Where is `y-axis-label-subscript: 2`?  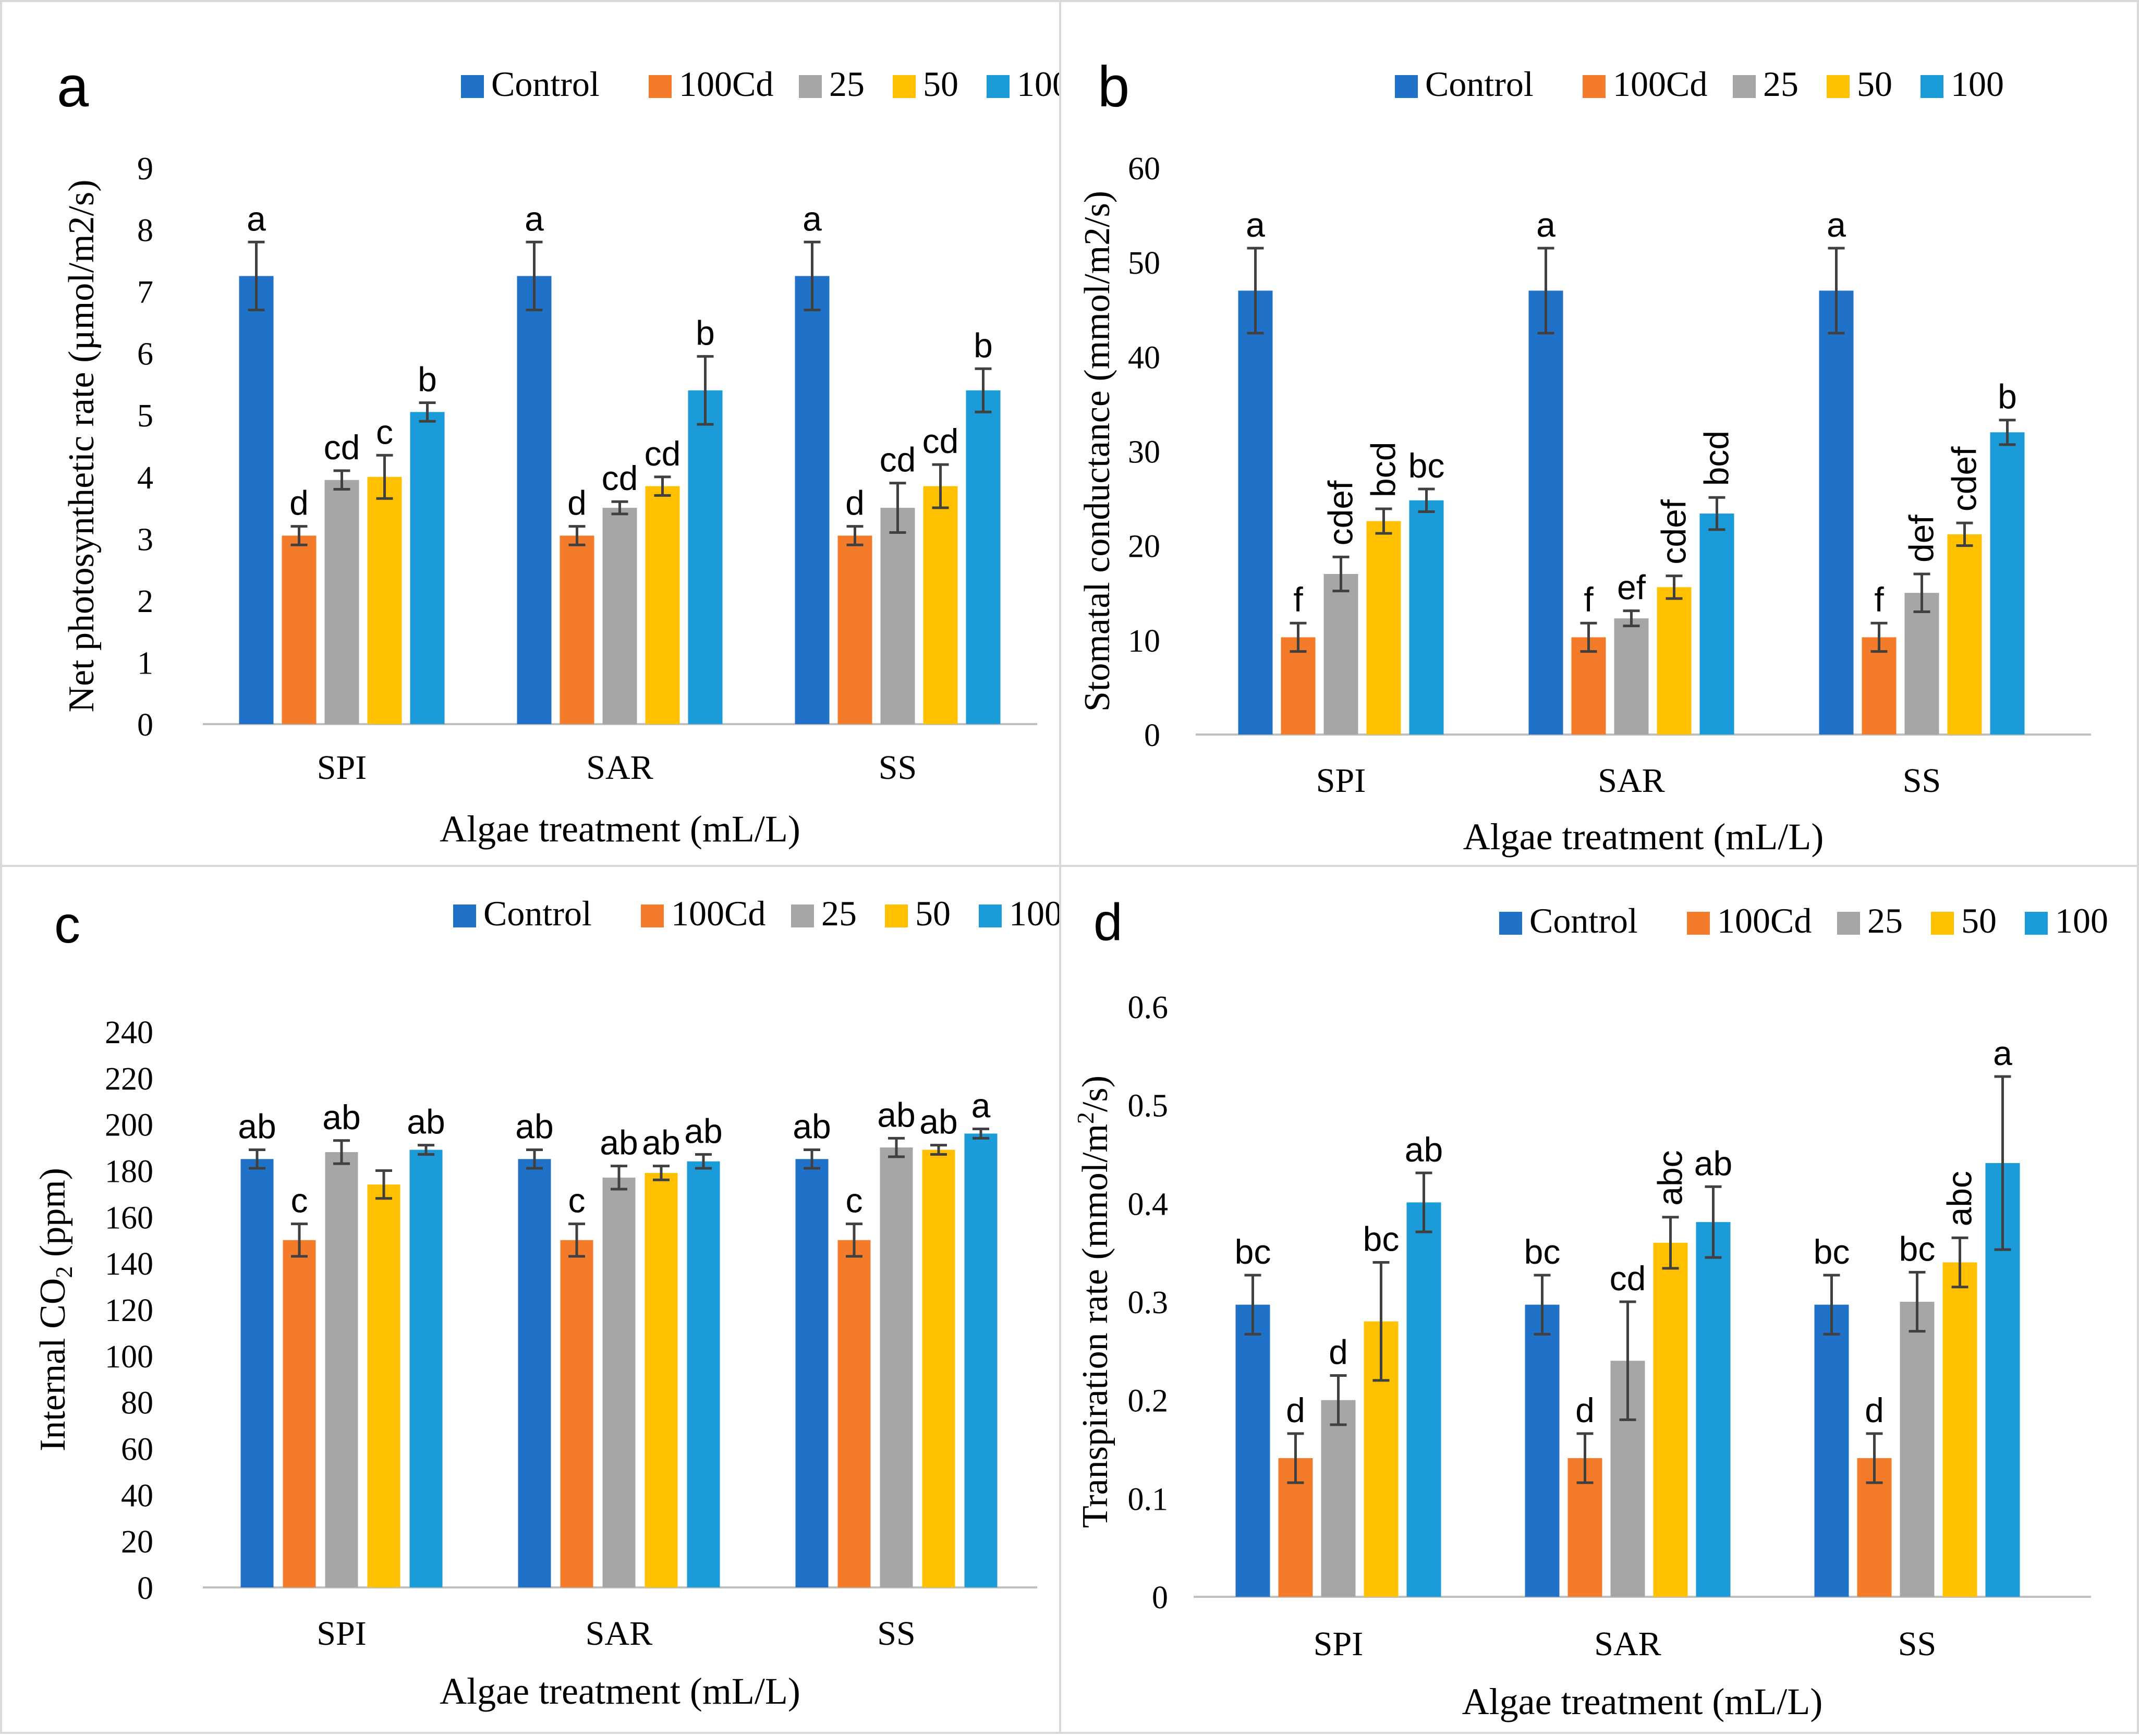 y-axis-label-subscript: 2 is located at coordinates (64, 1272).